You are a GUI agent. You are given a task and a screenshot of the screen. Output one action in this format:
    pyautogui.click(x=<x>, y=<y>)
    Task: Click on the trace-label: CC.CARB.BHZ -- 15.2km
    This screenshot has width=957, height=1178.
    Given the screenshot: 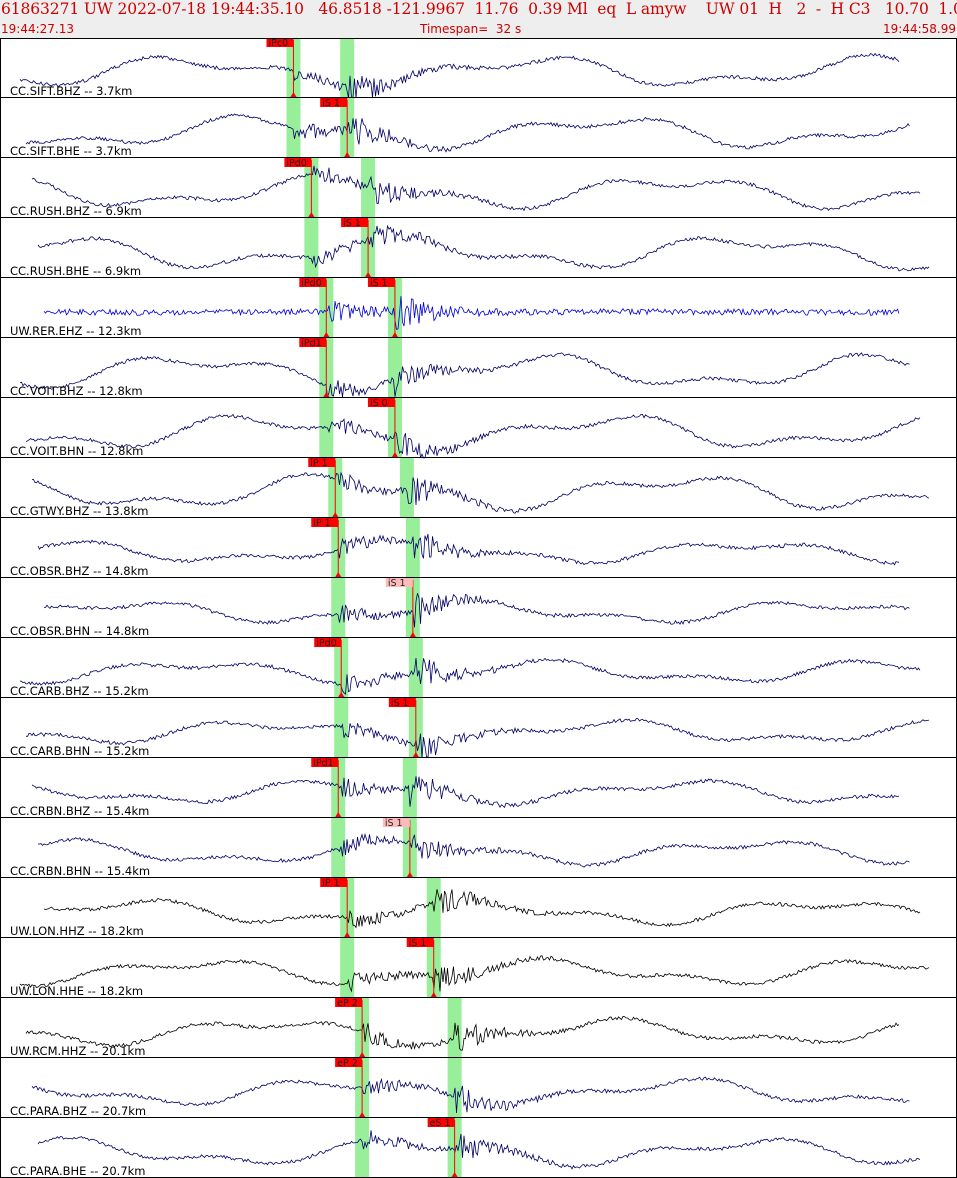 What is the action you would take?
    pyautogui.click(x=79, y=691)
    